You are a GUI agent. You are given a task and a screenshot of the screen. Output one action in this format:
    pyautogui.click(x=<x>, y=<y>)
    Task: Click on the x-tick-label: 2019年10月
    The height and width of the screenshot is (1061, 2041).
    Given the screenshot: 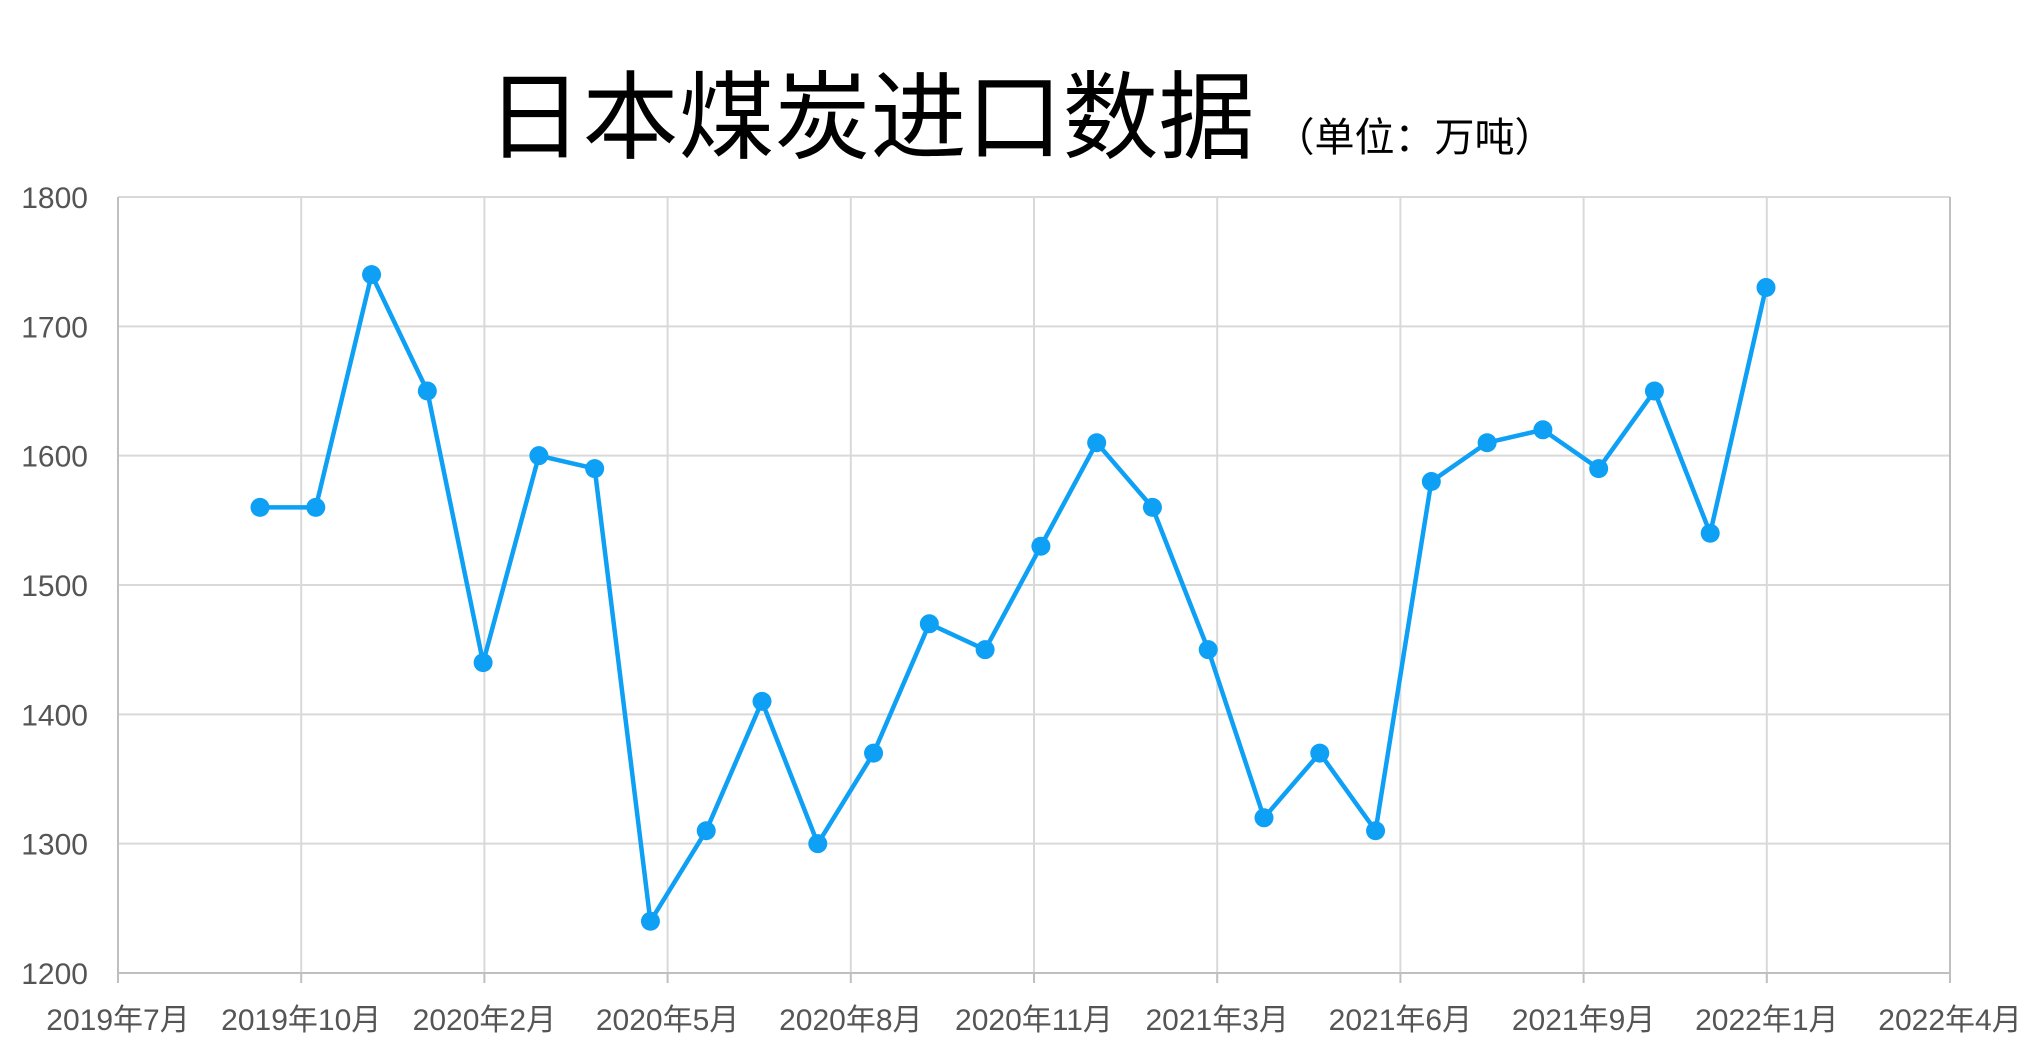 What is the action you would take?
    pyautogui.click(x=301, y=1020)
    